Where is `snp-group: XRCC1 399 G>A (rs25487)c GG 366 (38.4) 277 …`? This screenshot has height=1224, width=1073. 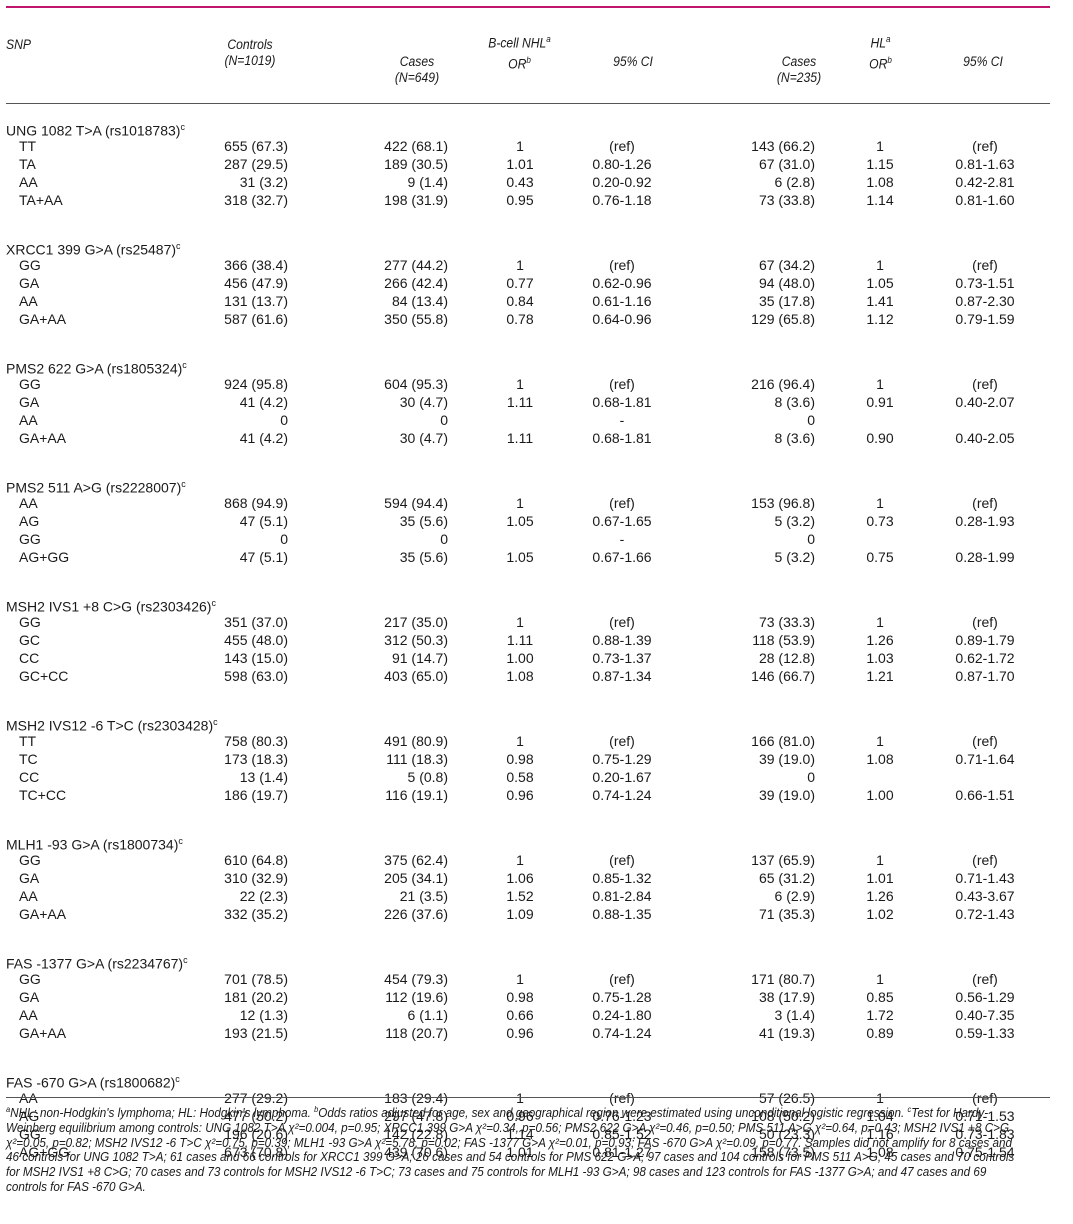
snp-group: XRCC1 399 G>A (rs25487)c GG 366 (38.4) 277 … is located at coordinates (536, 296).